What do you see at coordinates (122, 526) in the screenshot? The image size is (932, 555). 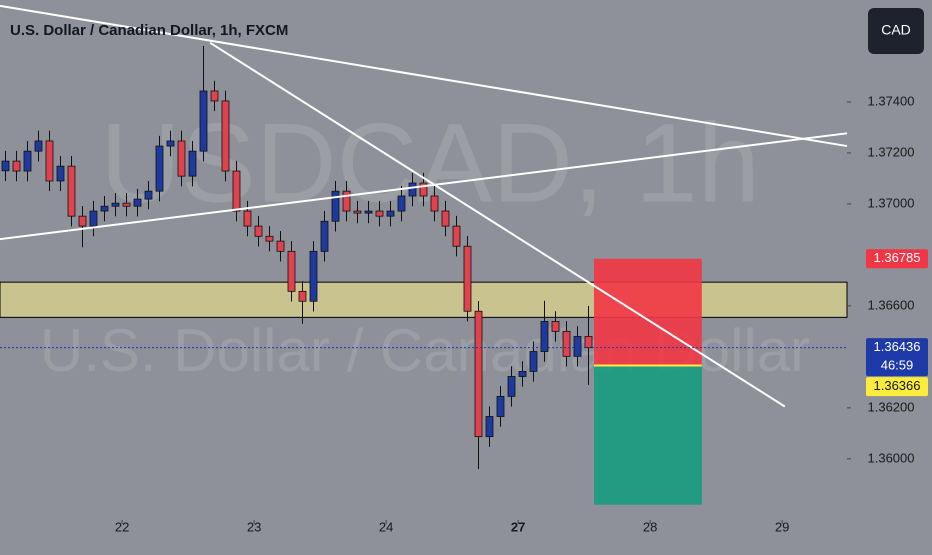 I see `x-tick-label: 22` at bounding box center [122, 526].